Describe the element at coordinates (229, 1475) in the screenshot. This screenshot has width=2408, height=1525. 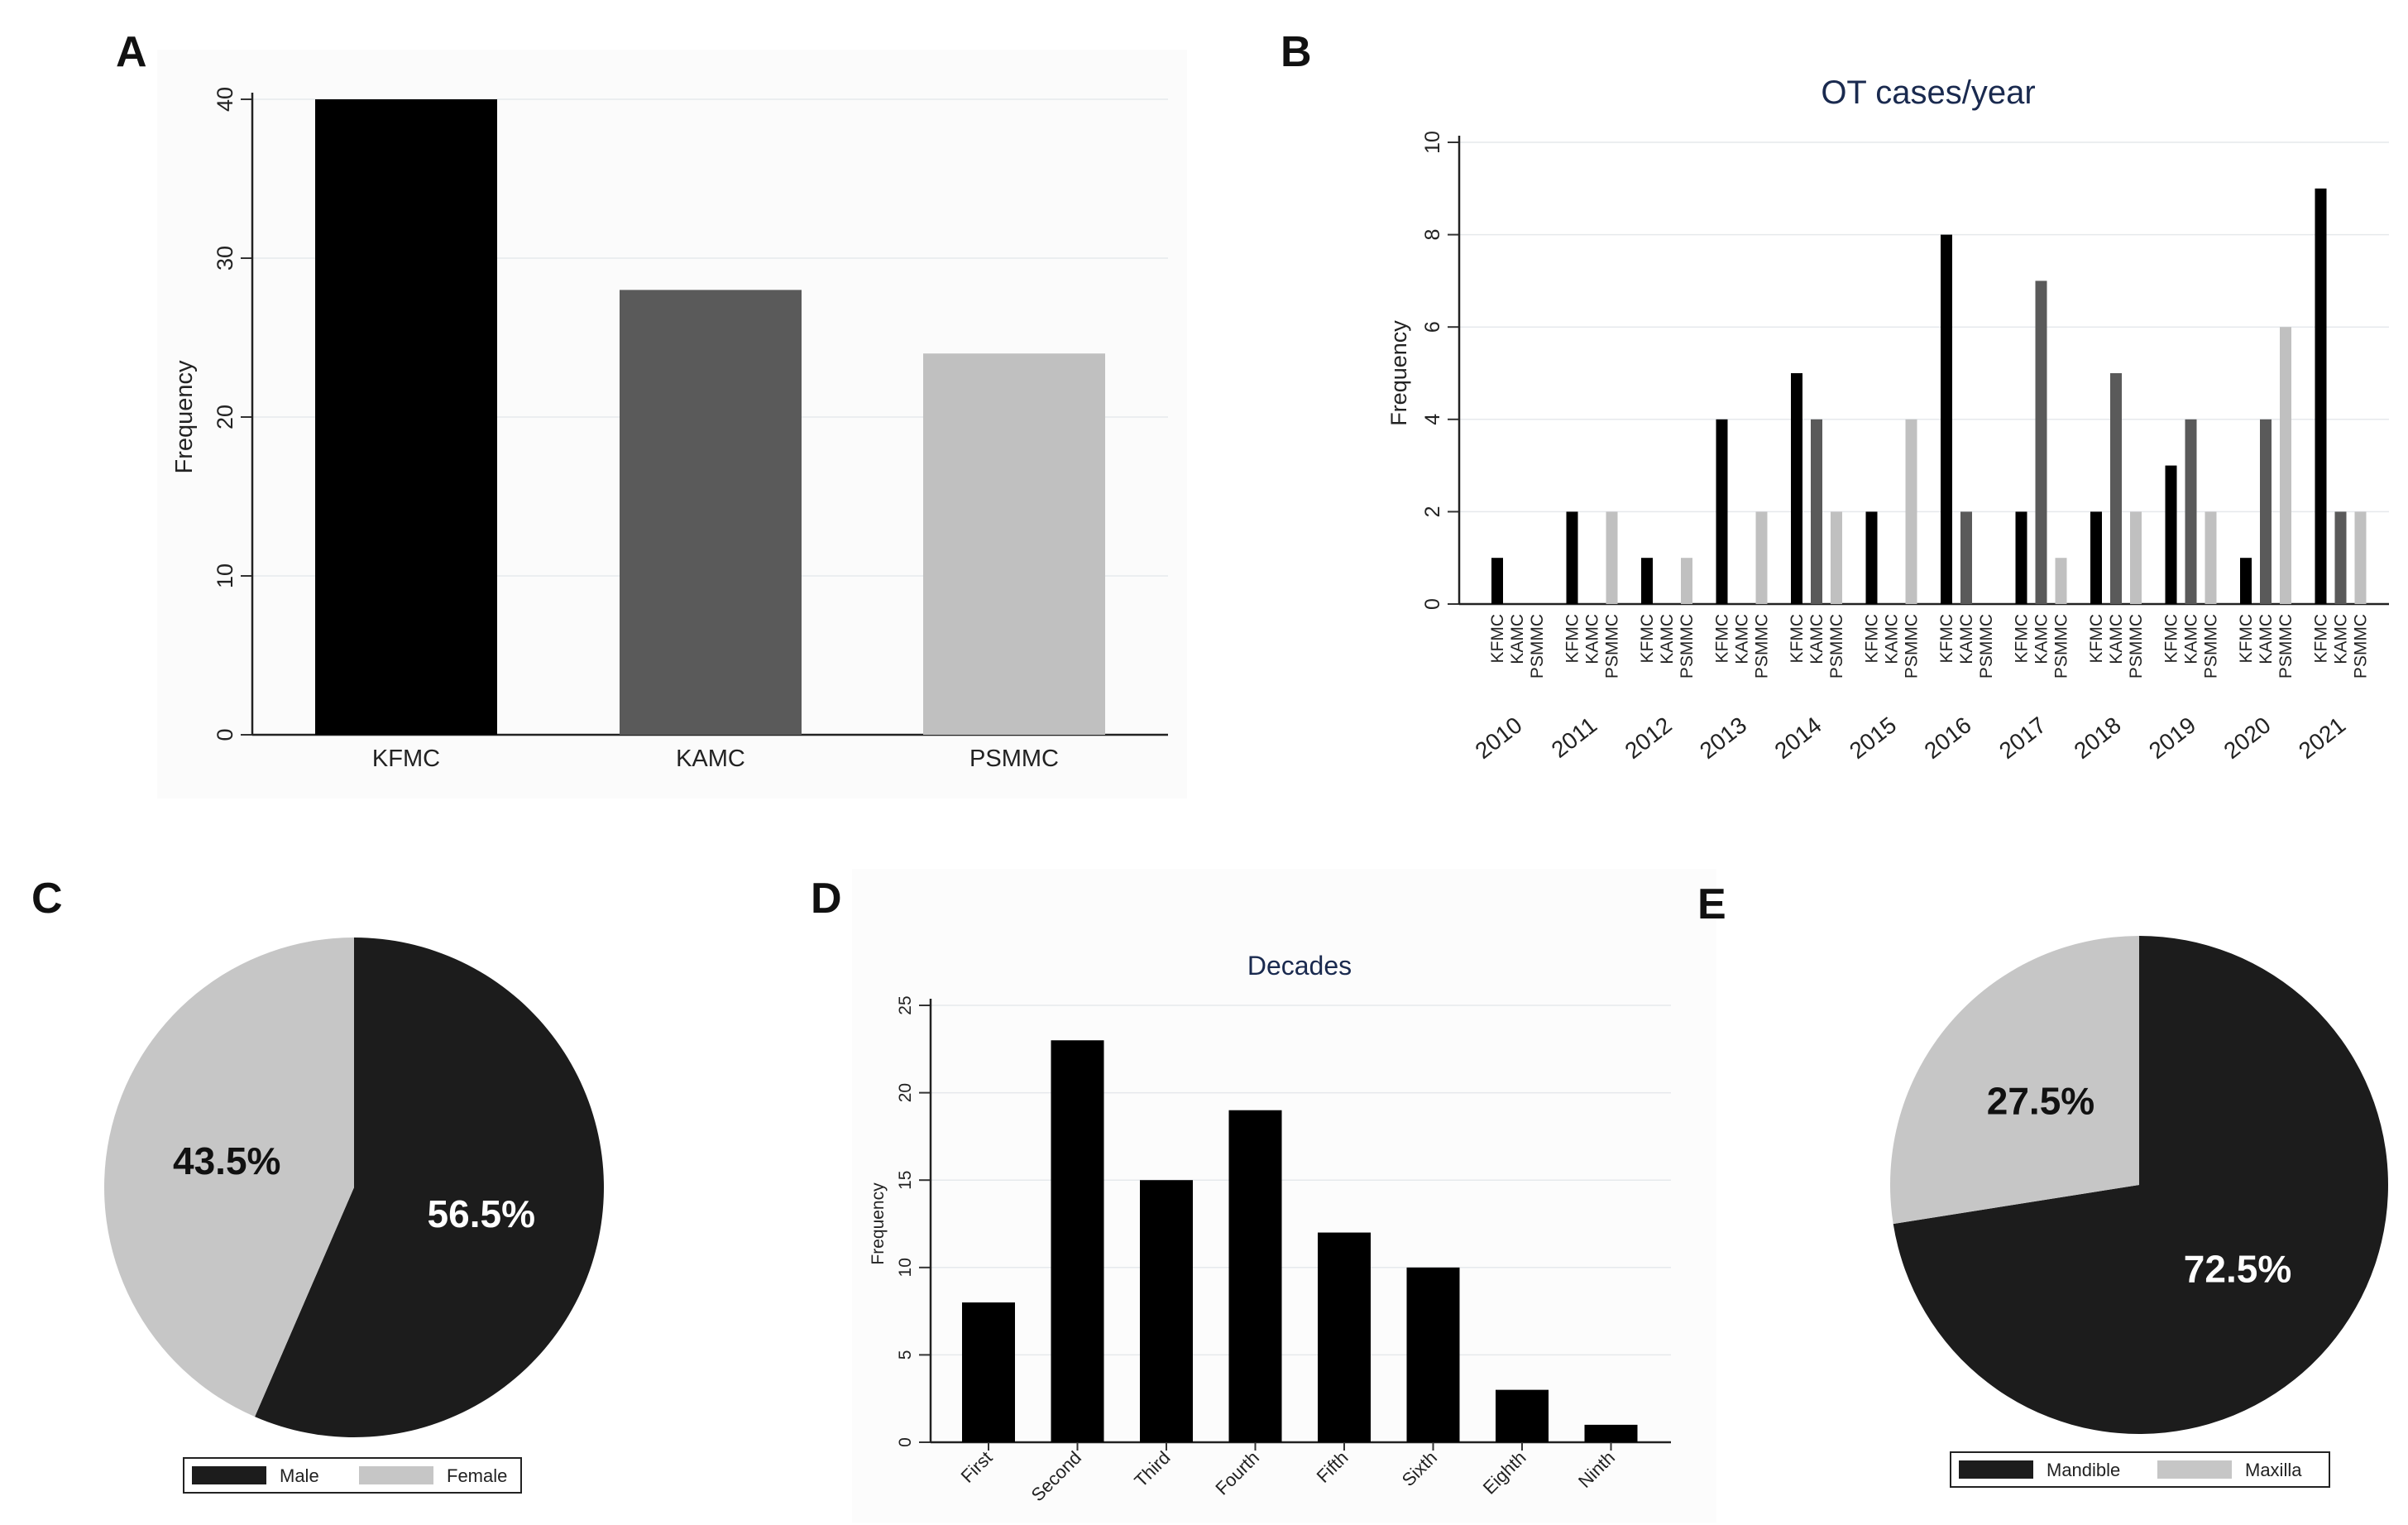
I see `legend-swatch-male` at that location.